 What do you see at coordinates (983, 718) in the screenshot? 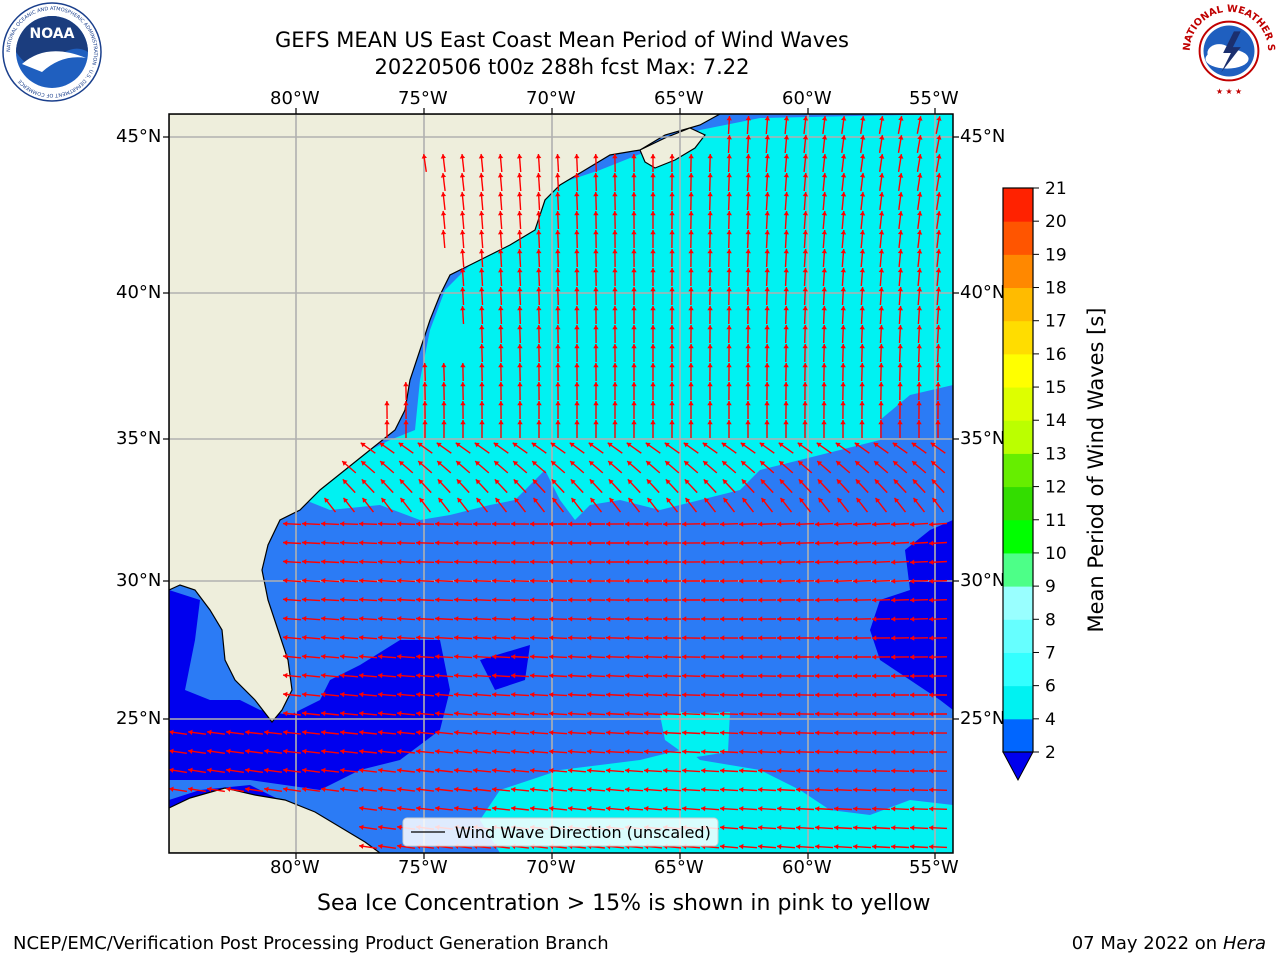
I see `lat-tick-right-25n: 25°N` at bounding box center [983, 718].